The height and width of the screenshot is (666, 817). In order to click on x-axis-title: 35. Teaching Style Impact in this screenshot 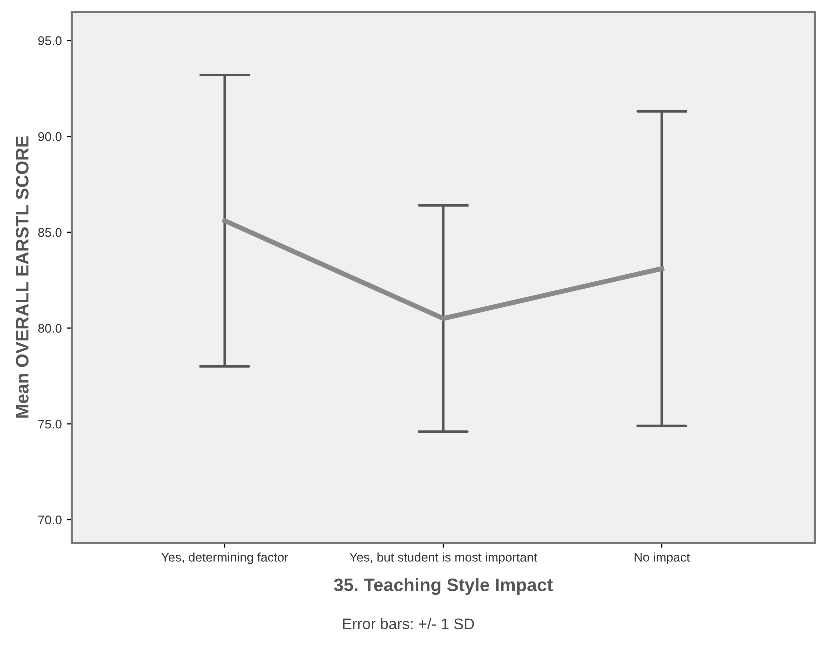, I will do `click(443, 587)`.